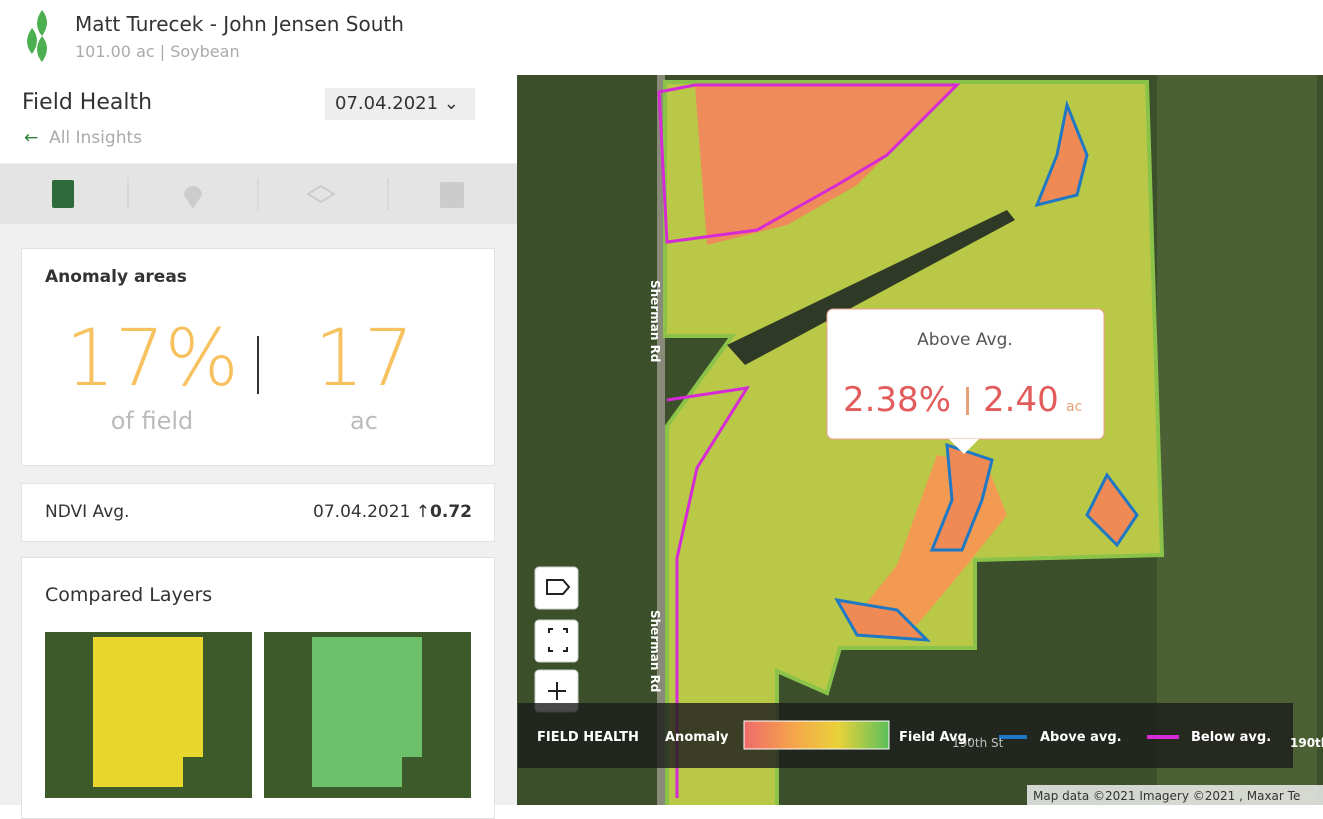  I want to click on date-select: 07.04.2021 ⌄, so click(400, 104).